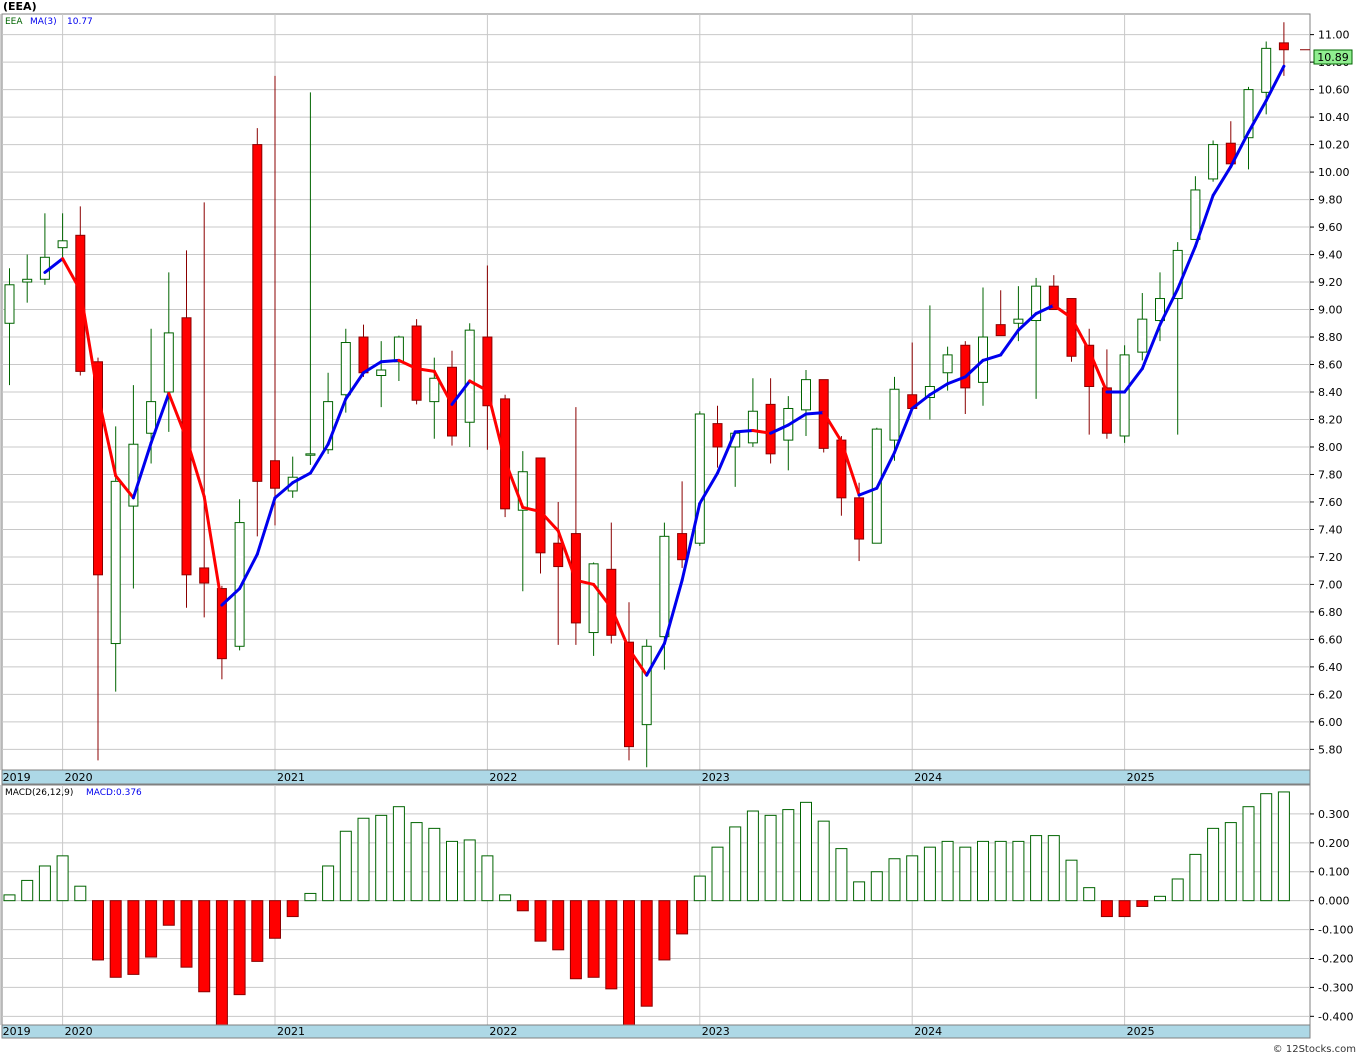 This screenshot has width=1360, height=1056. What do you see at coordinates (1330, 639) in the screenshot?
I see `price-y-tick-label: 6.60` at bounding box center [1330, 639].